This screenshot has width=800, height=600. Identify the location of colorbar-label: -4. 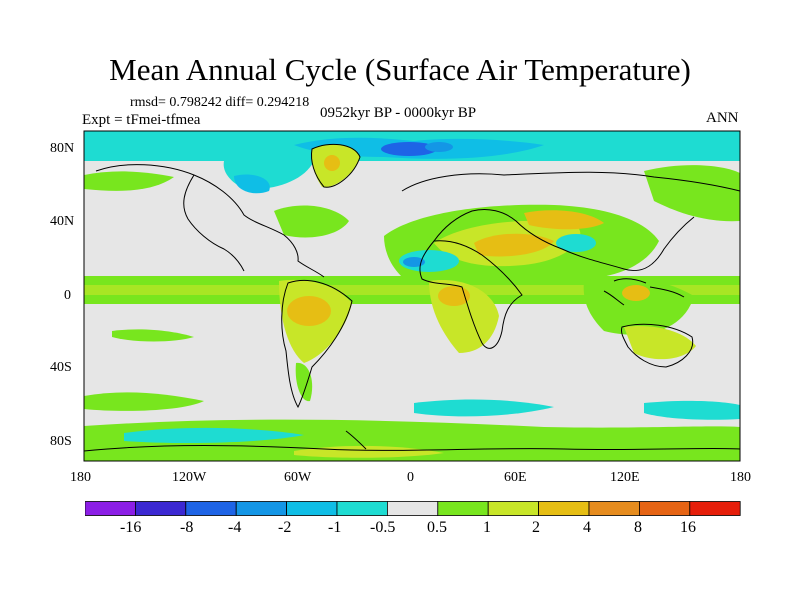
(235, 527).